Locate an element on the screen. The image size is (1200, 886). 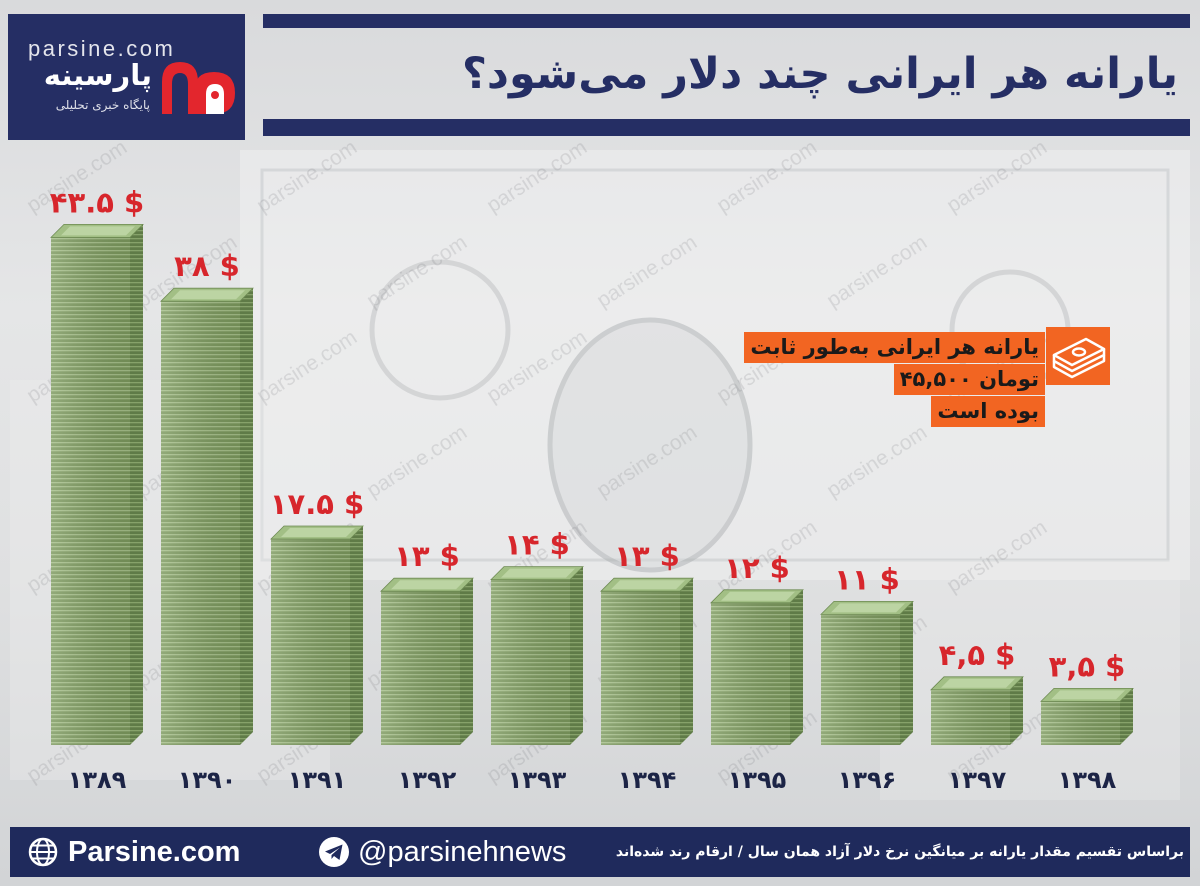
data-label: ۳۸ $ is located at coordinates (207, 266).